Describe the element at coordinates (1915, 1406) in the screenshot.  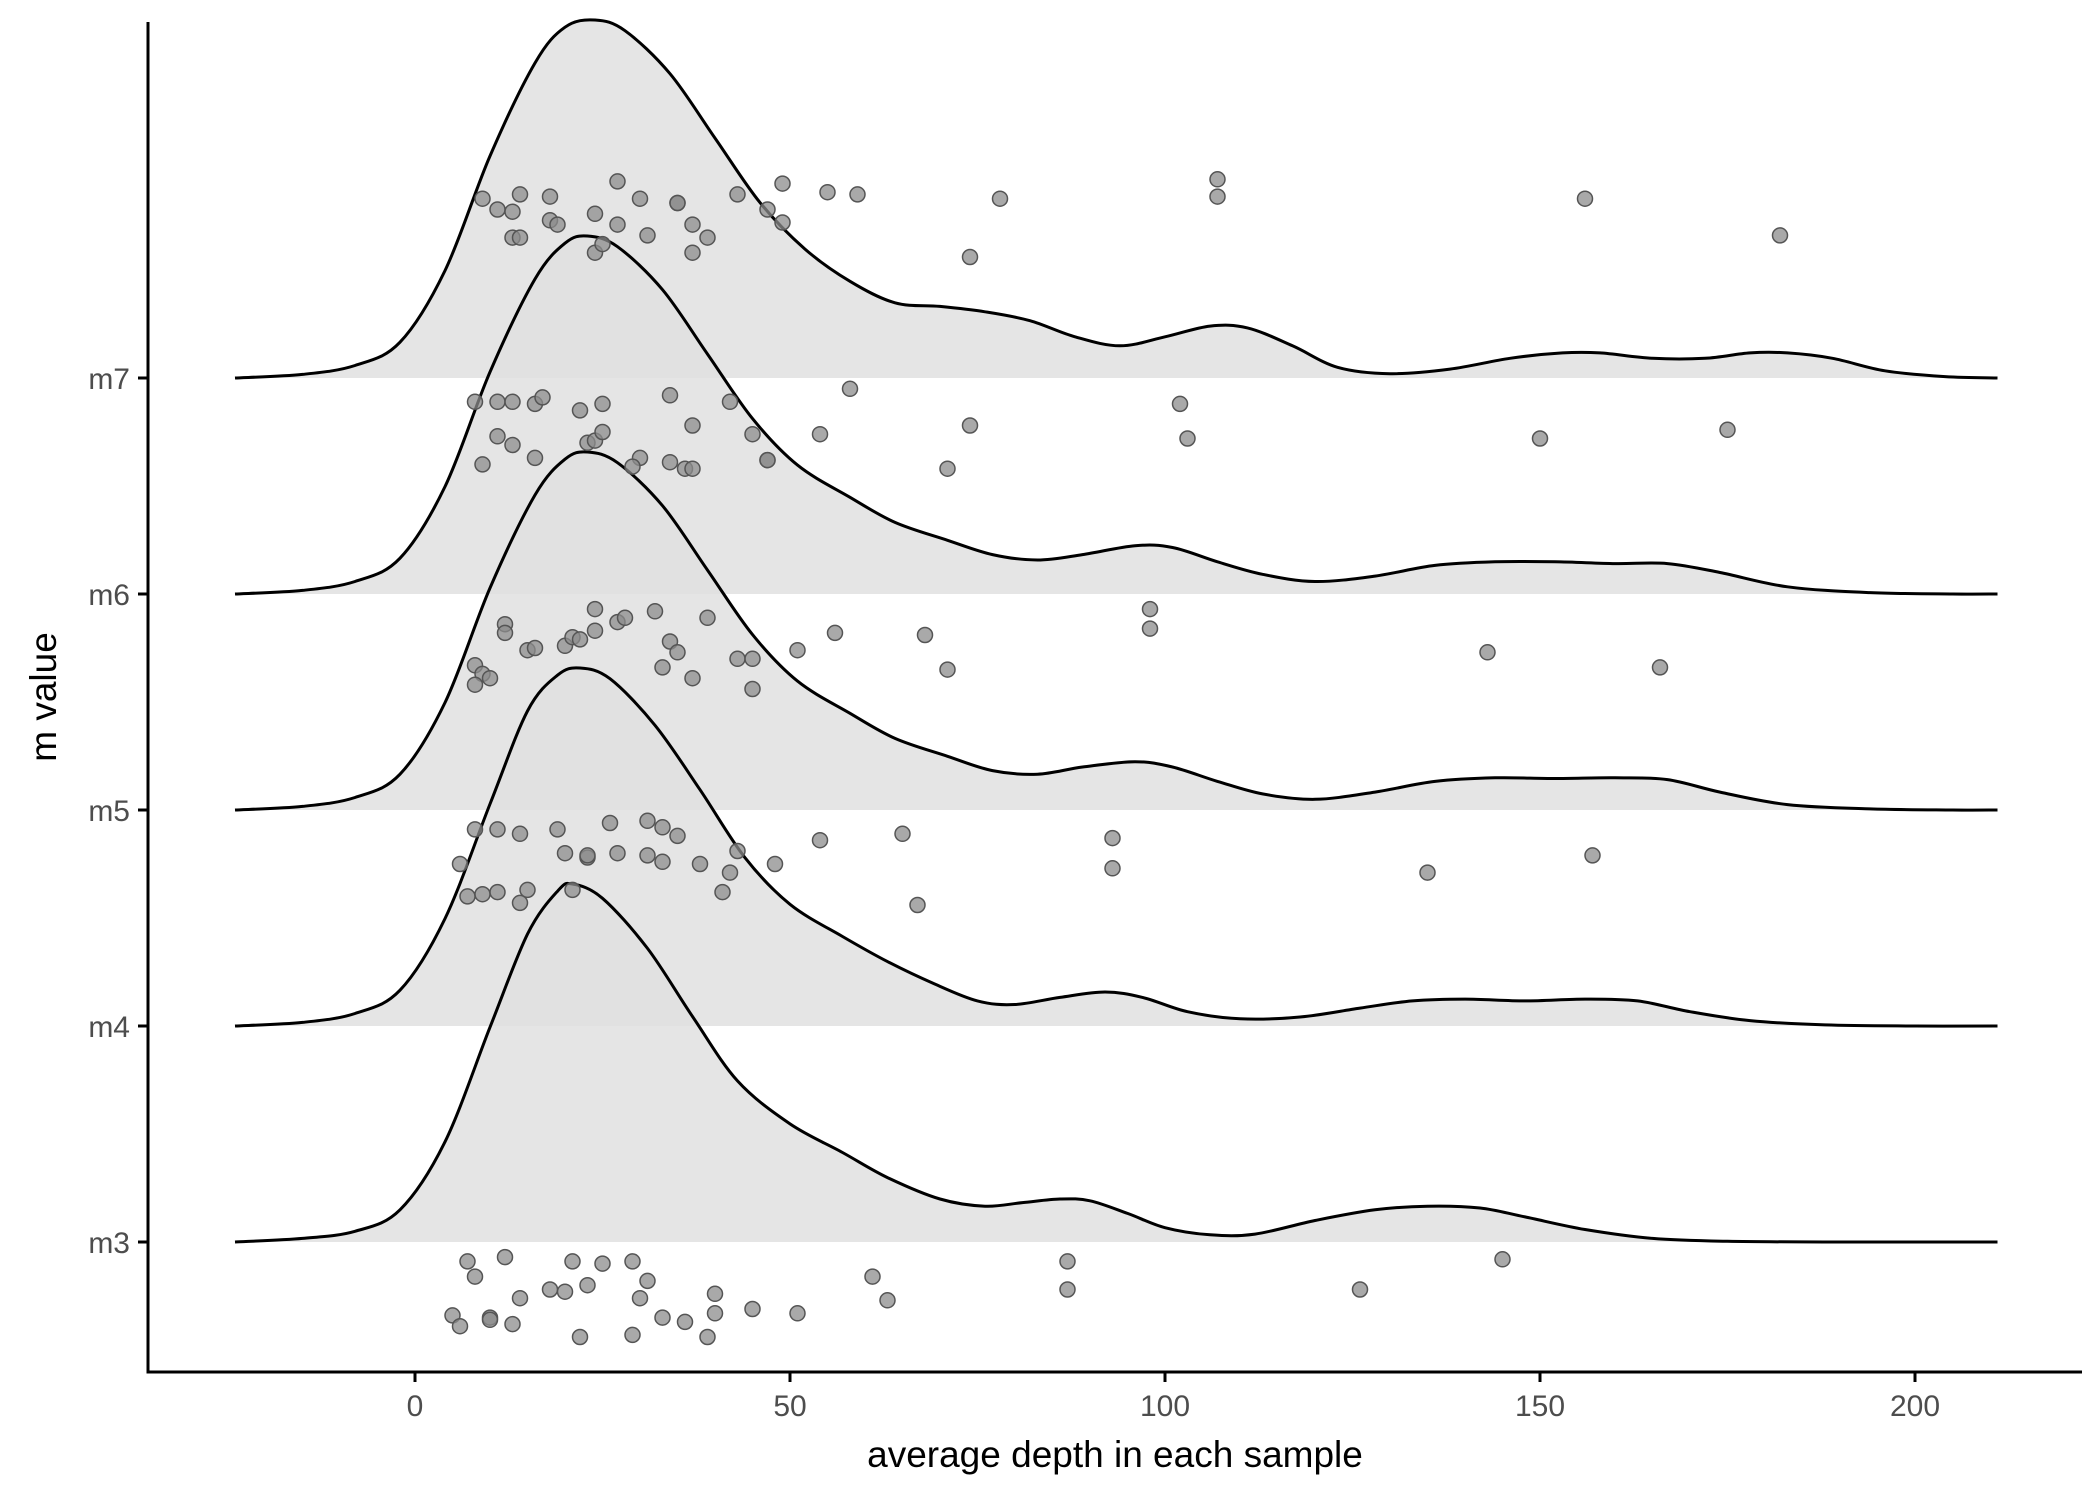
I see `x-tick-label: 200` at that location.